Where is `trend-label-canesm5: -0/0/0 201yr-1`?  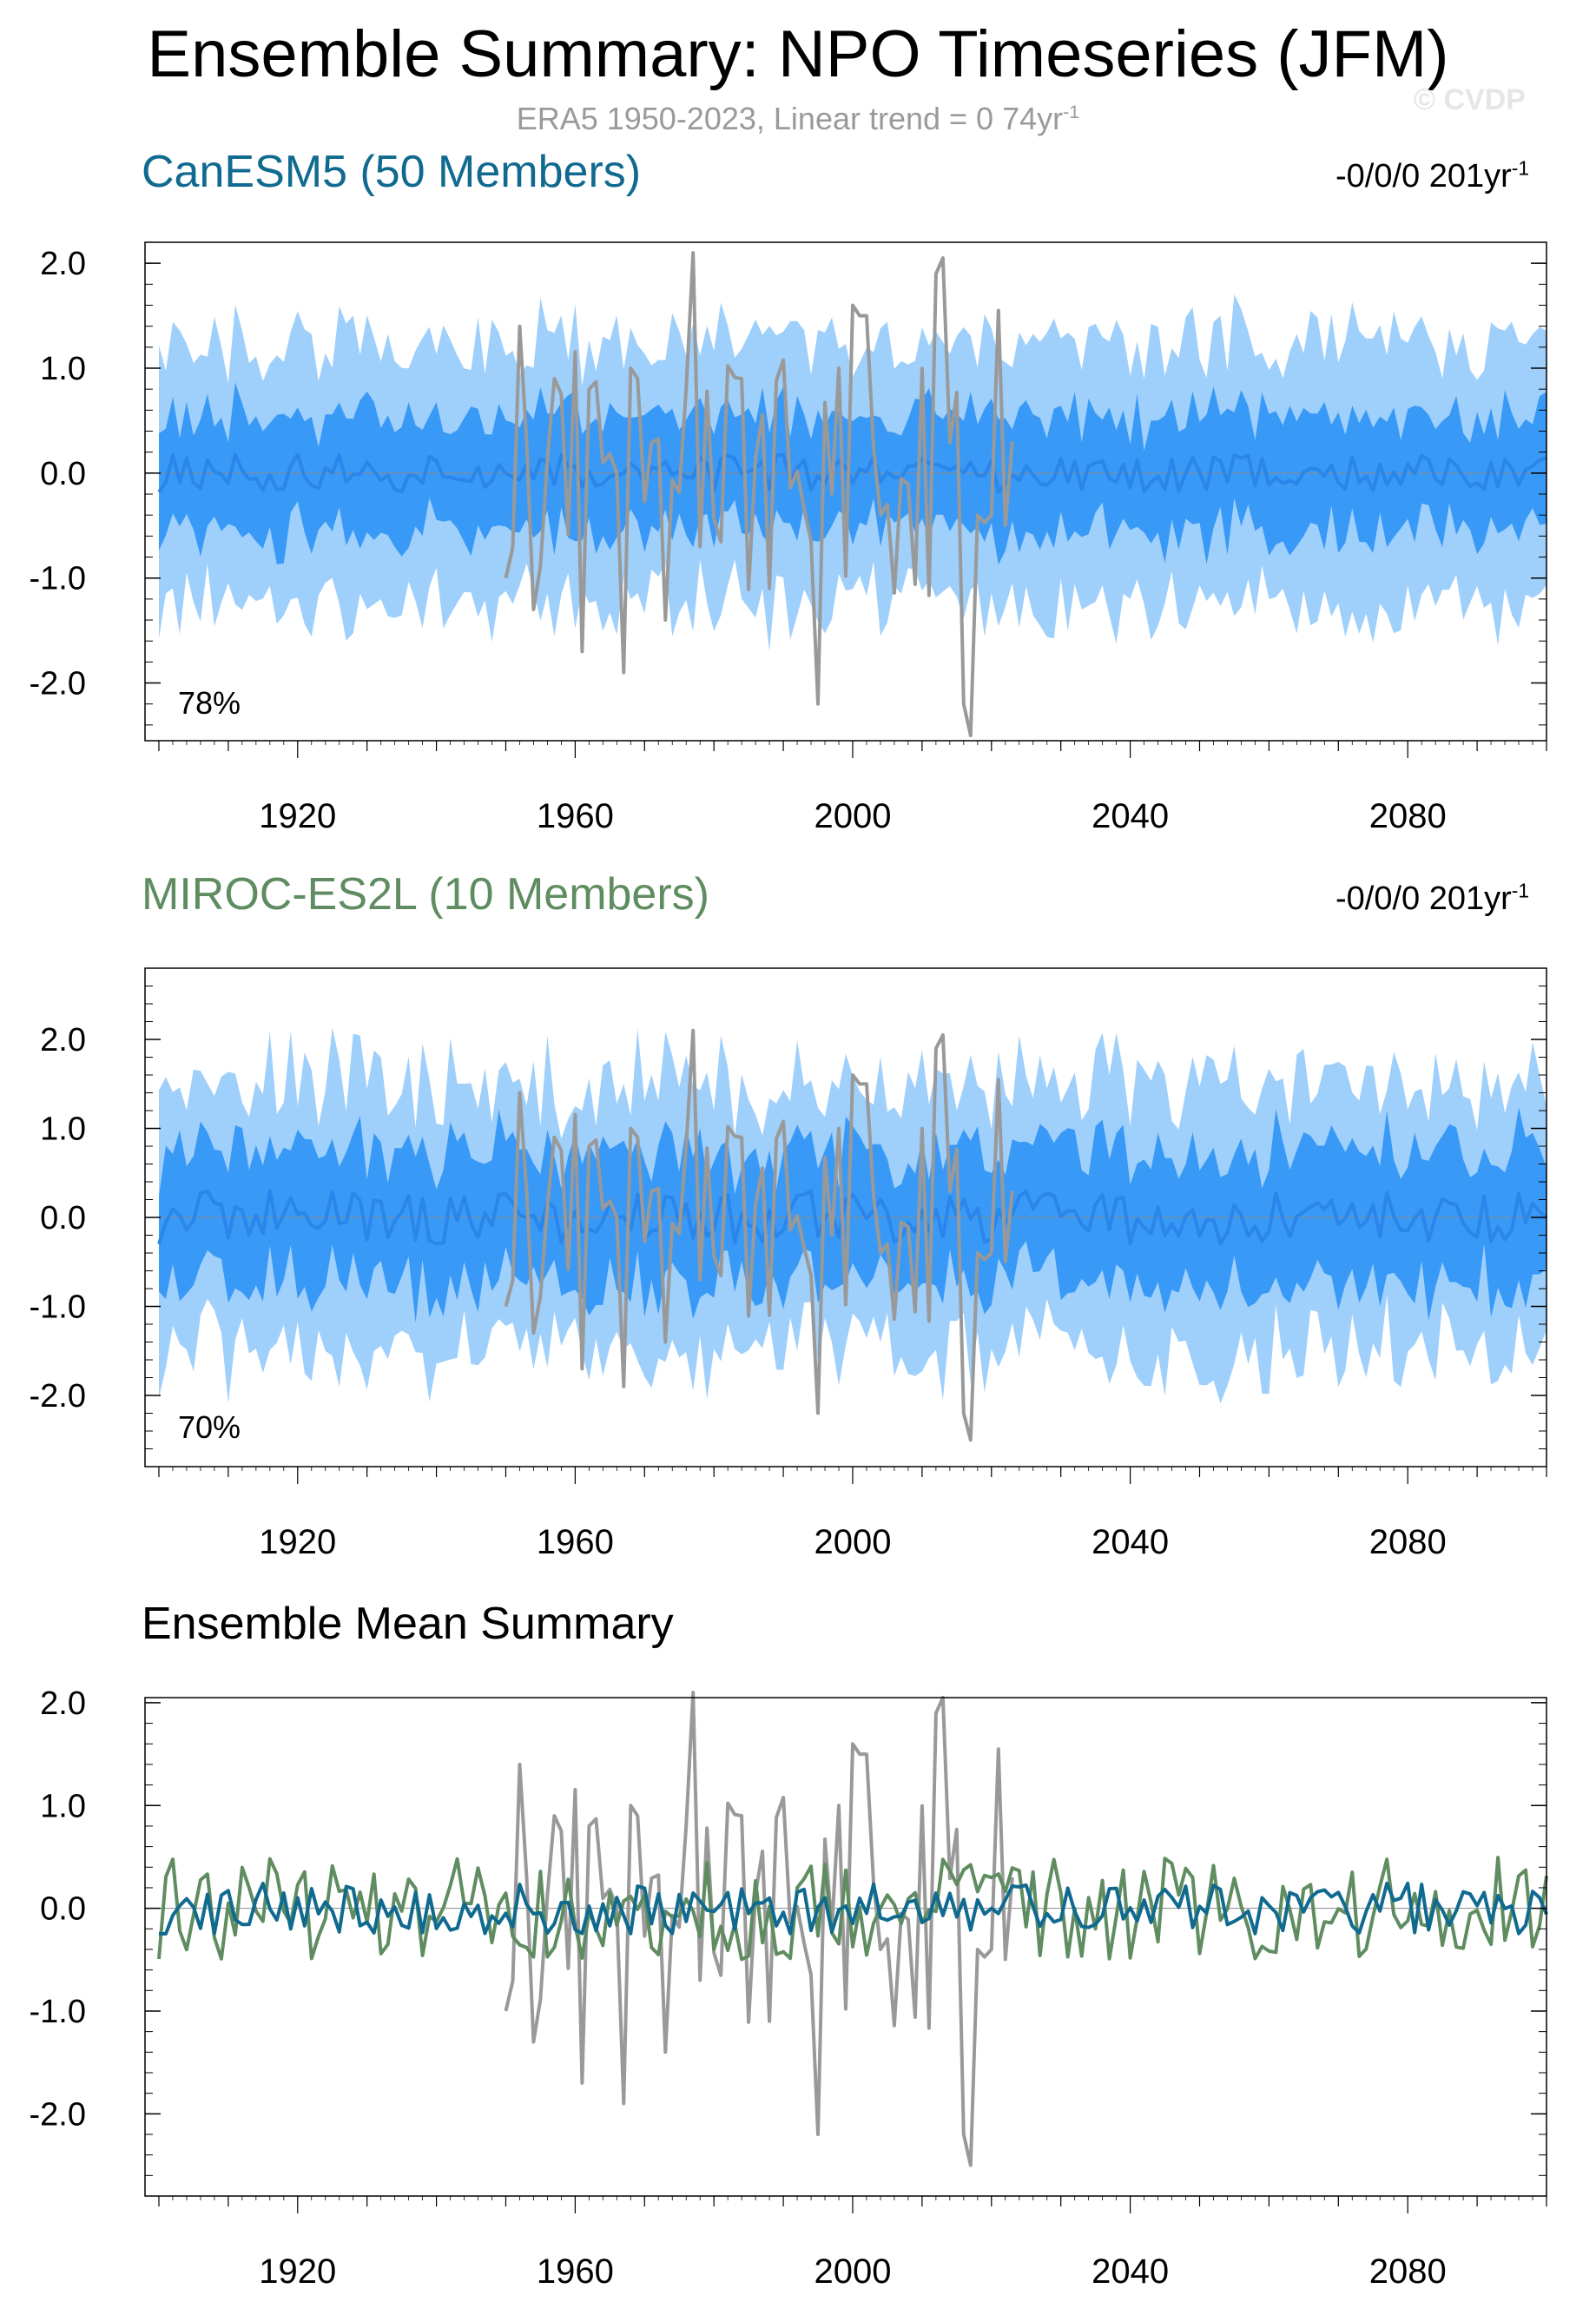 trend-label-canesm5: -0/0/0 201yr-1 is located at coordinates (1432, 175).